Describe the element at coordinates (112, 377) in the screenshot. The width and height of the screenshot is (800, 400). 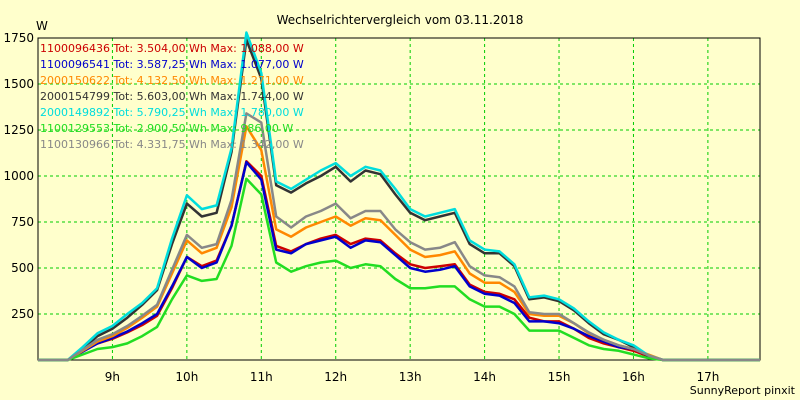
I see `x-tick-label: 9h` at that location.